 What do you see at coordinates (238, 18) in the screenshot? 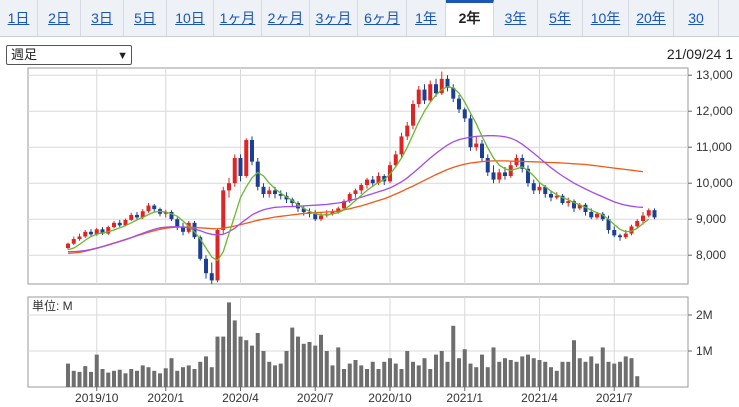
I see `tab-6: 1ヶ月` at bounding box center [238, 18].